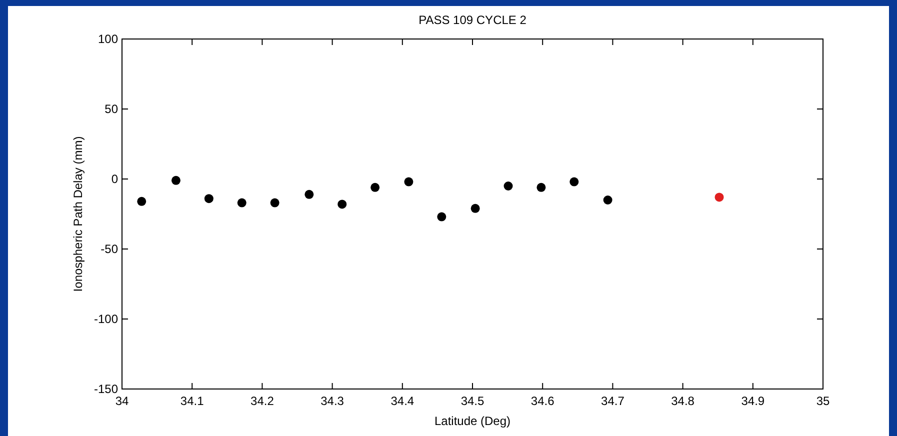 The image size is (897, 436). Describe the element at coordinates (472, 20) in the screenshot. I see `chart-title: PASS 109 CYCLE 2` at that location.